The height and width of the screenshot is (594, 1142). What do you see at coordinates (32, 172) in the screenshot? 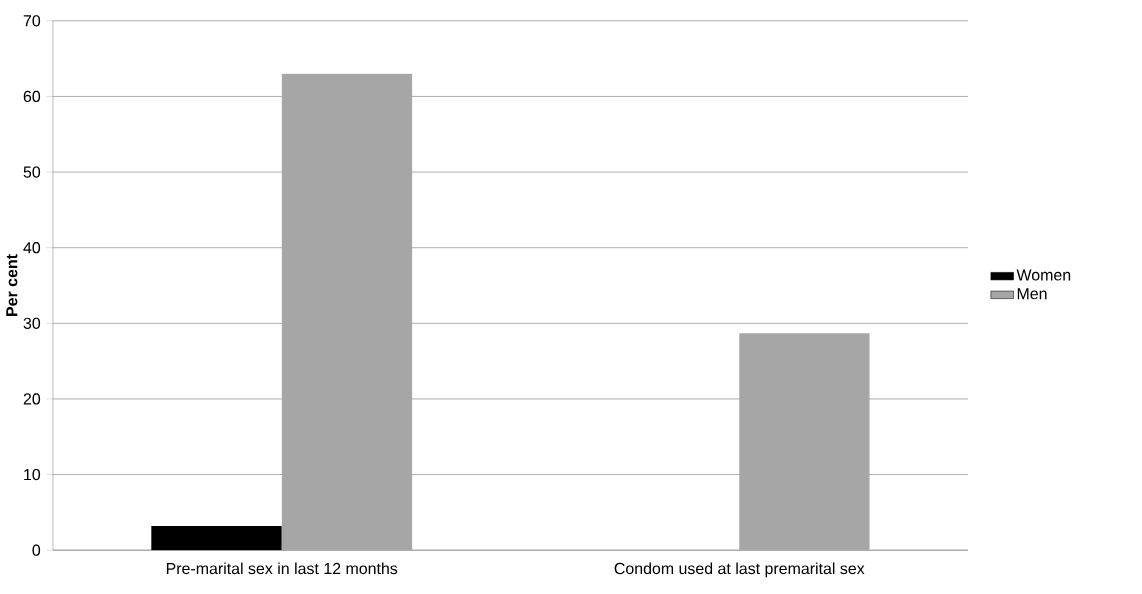
I see `y-tick-label: 50` at bounding box center [32, 172].